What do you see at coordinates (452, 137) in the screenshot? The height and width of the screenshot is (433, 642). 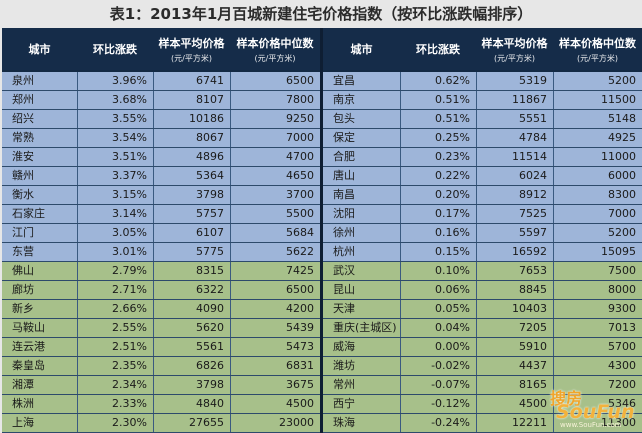 I see `mom-change-cell: 0.25%` at bounding box center [452, 137].